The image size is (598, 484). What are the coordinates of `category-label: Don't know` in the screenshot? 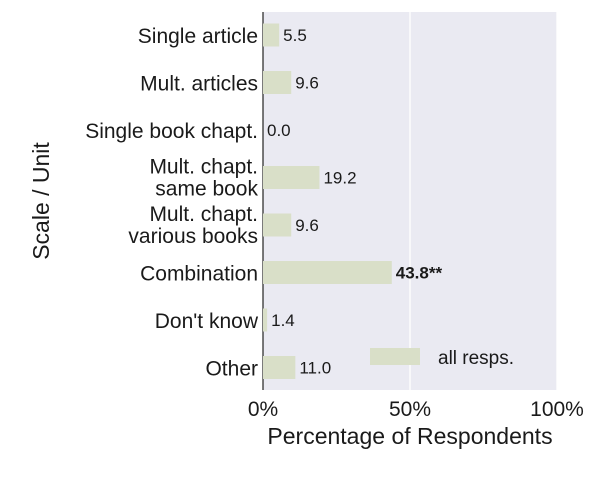 It's located at (207, 321).